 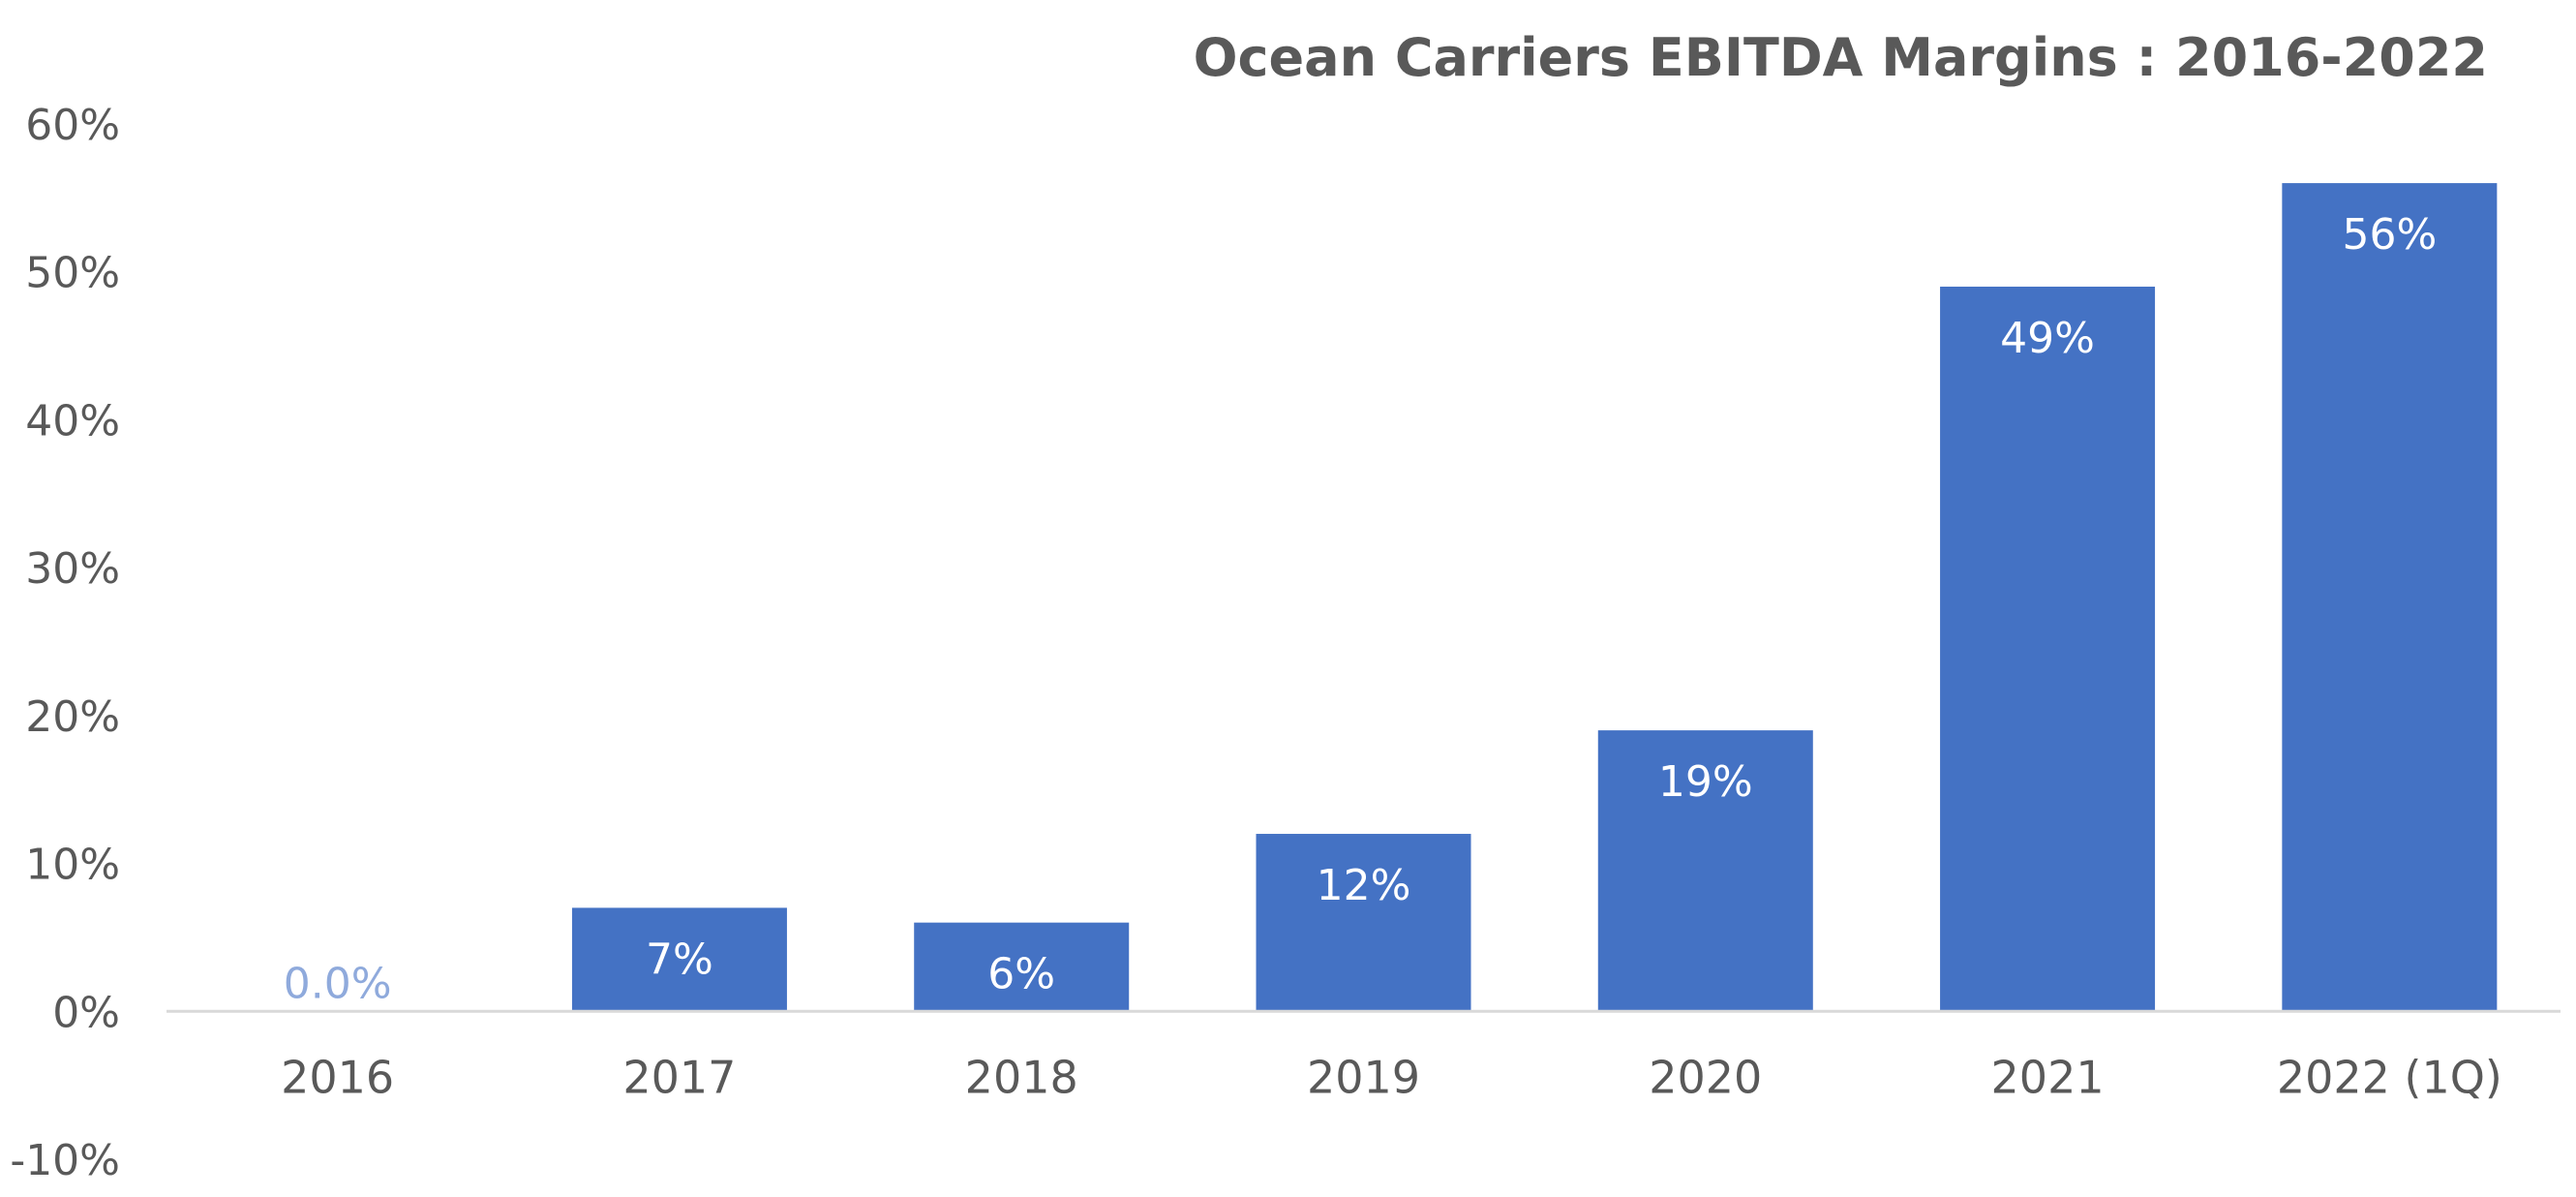 I want to click on data-label: 0.0%, so click(x=338, y=983).